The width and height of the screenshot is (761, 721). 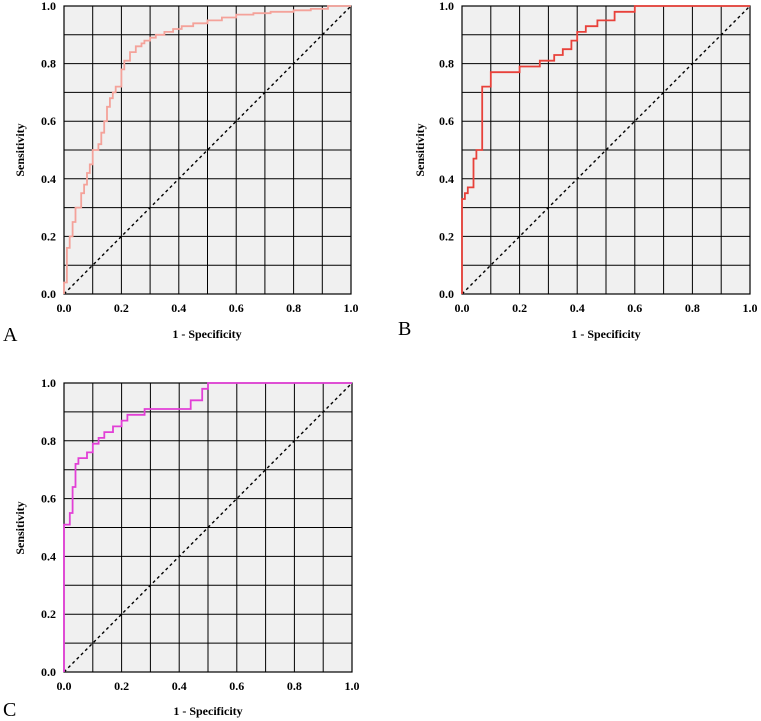 What do you see at coordinates (404, 329) in the screenshot?
I see `panel-letter-b: B` at bounding box center [404, 329].